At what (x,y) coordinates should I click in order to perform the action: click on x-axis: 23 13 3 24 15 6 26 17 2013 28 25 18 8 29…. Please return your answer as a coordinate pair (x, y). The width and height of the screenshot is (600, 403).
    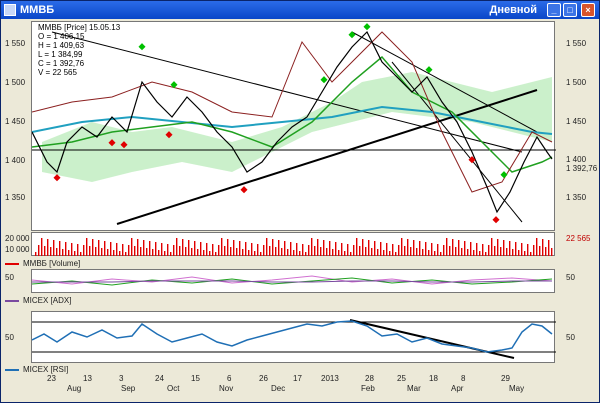
    Looking at the image, I should click on (293, 388).